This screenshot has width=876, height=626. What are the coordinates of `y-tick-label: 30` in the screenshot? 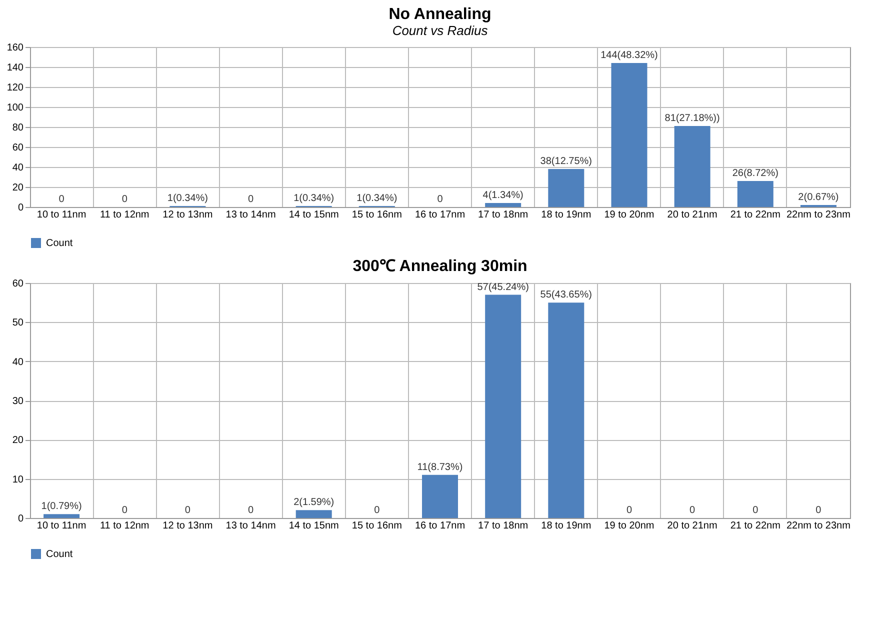 It's located at (18, 401).